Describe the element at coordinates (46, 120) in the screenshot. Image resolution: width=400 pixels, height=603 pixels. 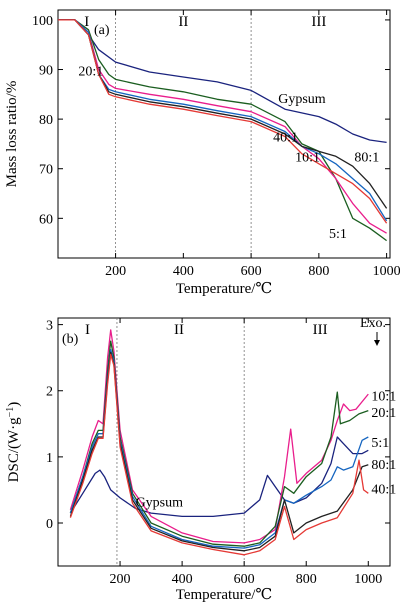
I see `a-y-tick-label-80: 80` at that location.